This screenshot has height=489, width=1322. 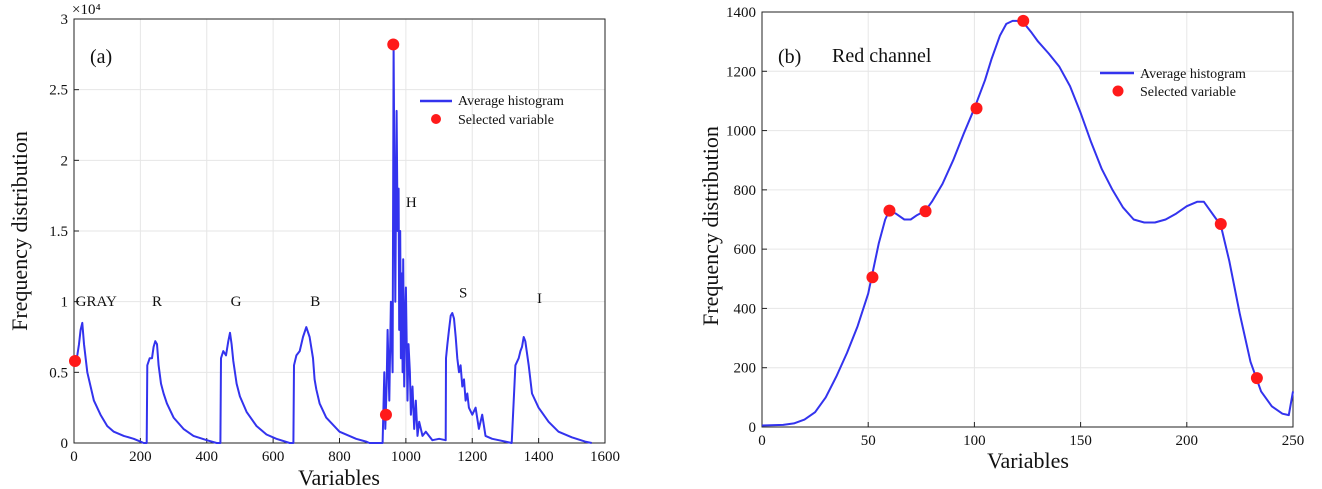 What do you see at coordinates (65, 161) in the screenshot?
I see `a-y-tick-label: 2` at bounding box center [65, 161].